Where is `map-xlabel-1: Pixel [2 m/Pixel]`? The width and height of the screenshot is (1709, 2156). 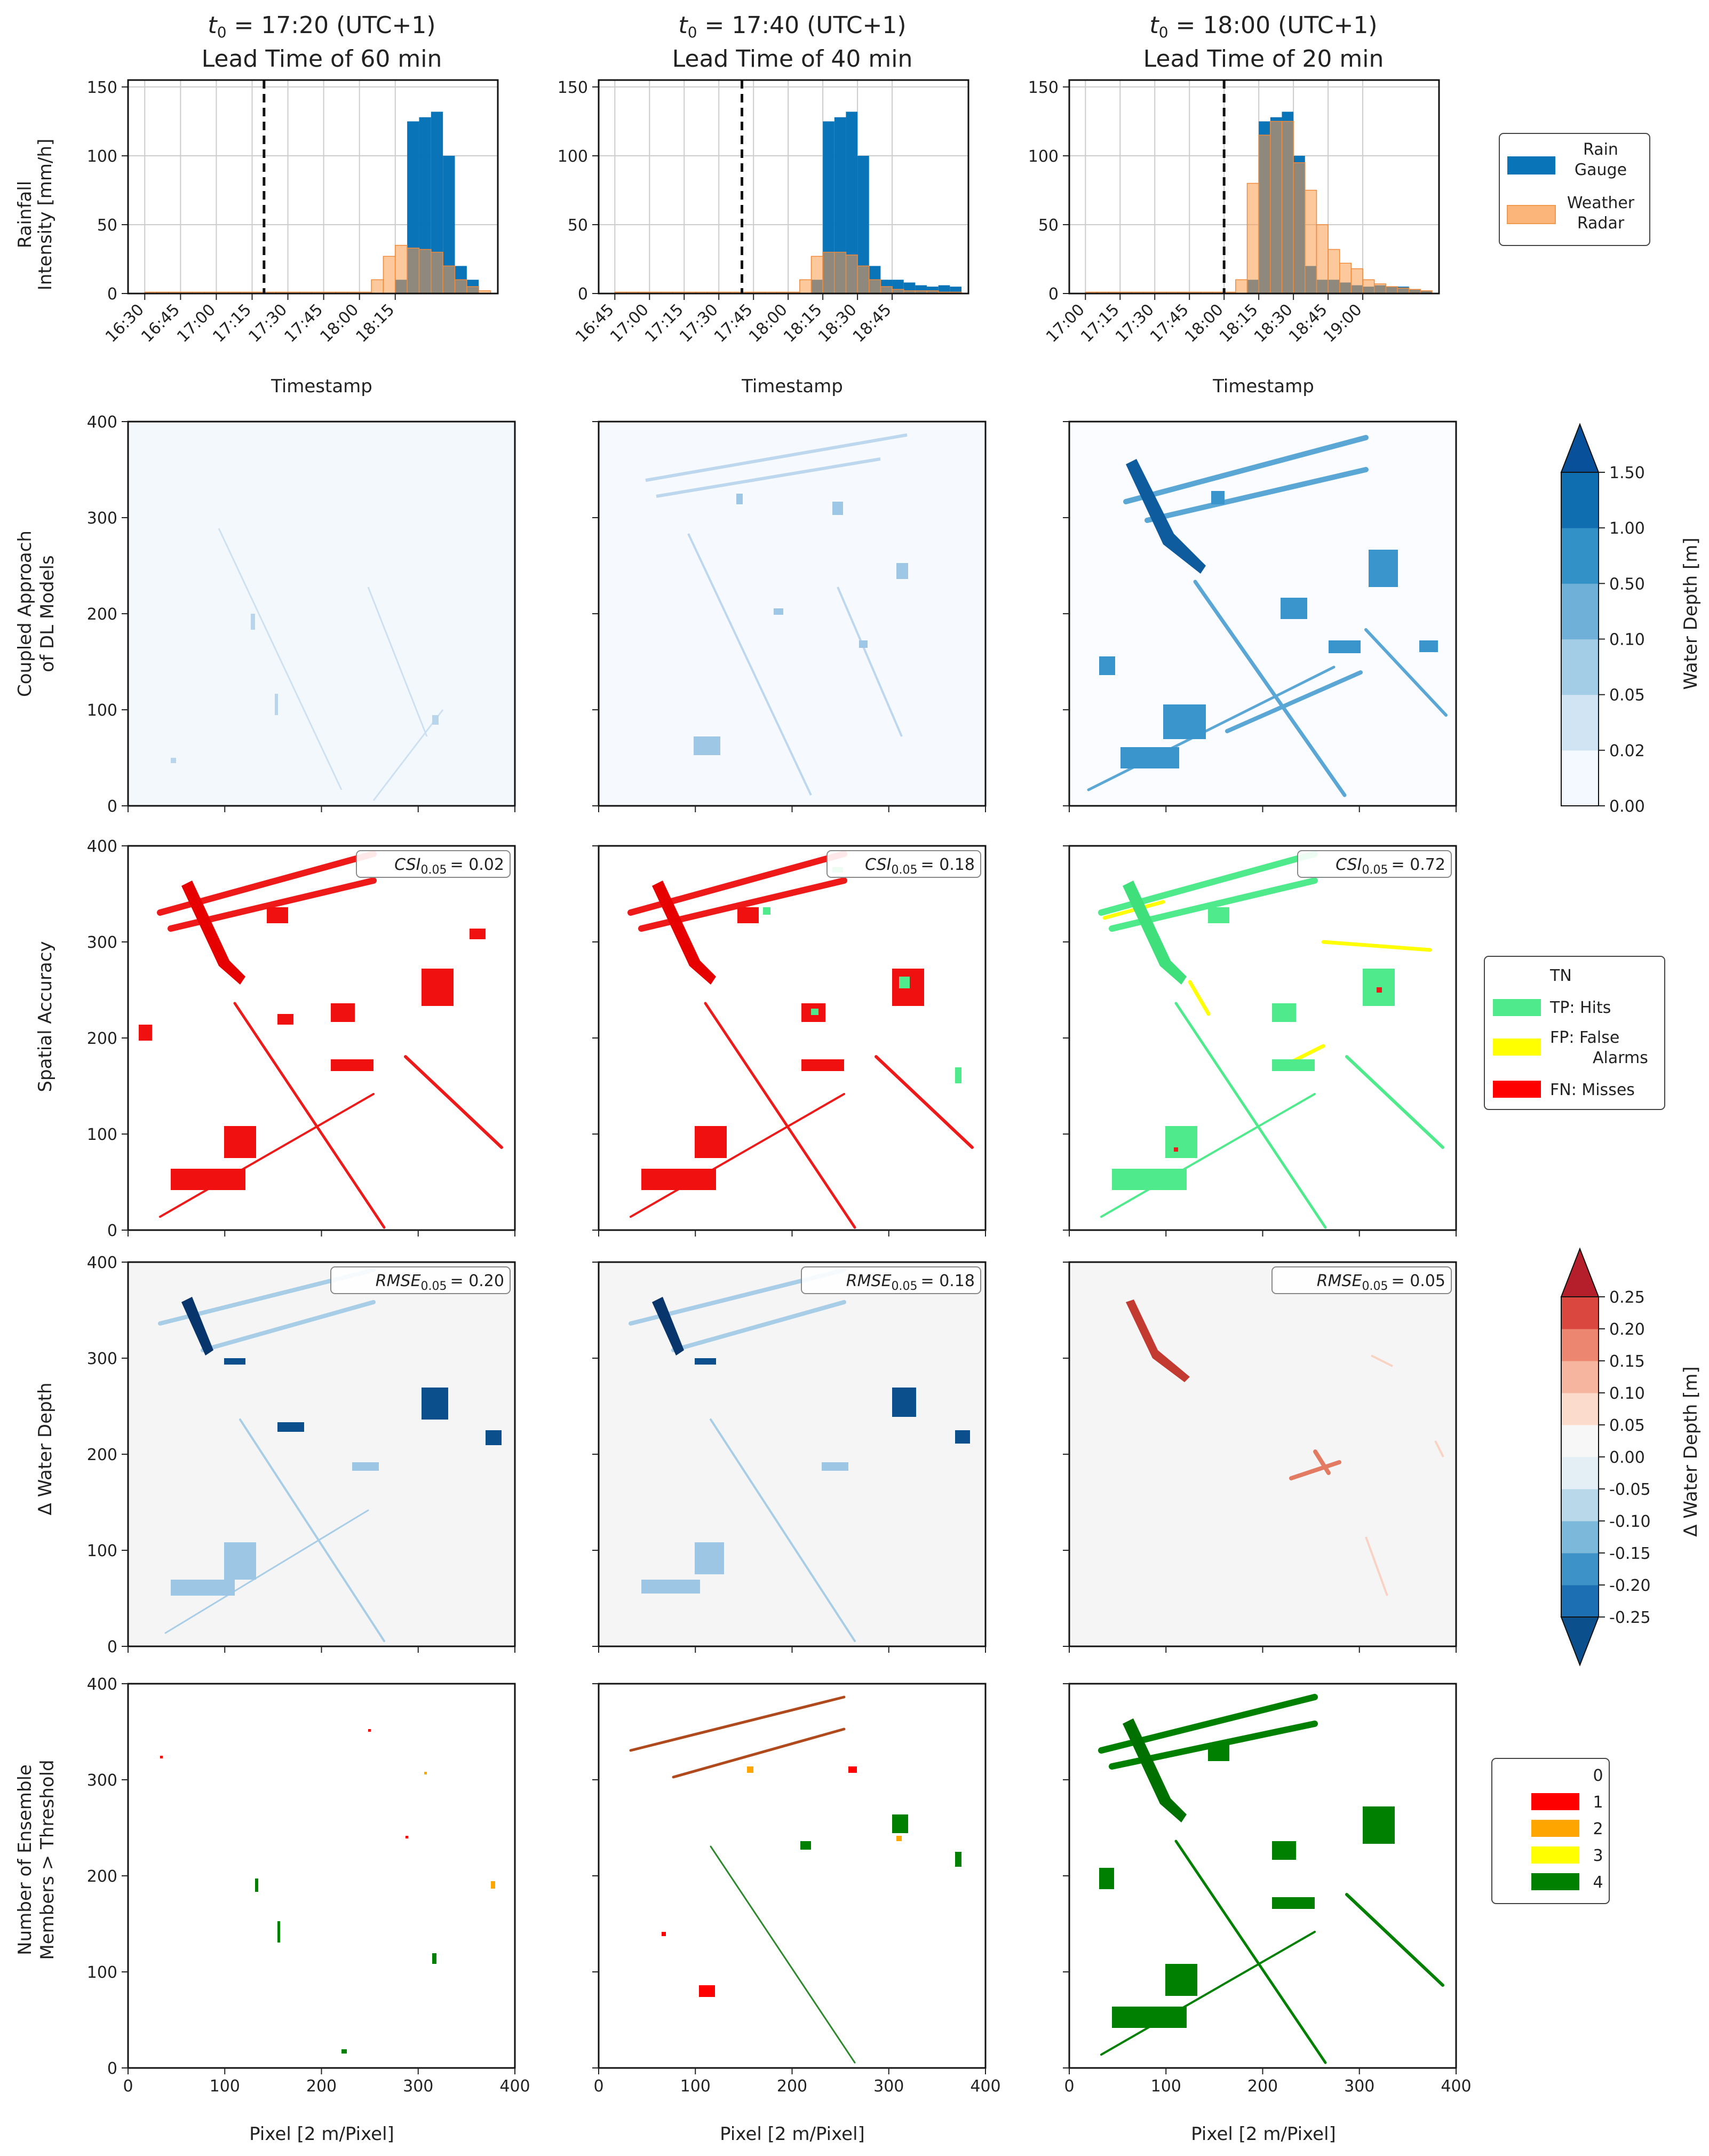 map-xlabel-1: Pixel [2 m/Pixel] is located at coordinates (322, 2134).